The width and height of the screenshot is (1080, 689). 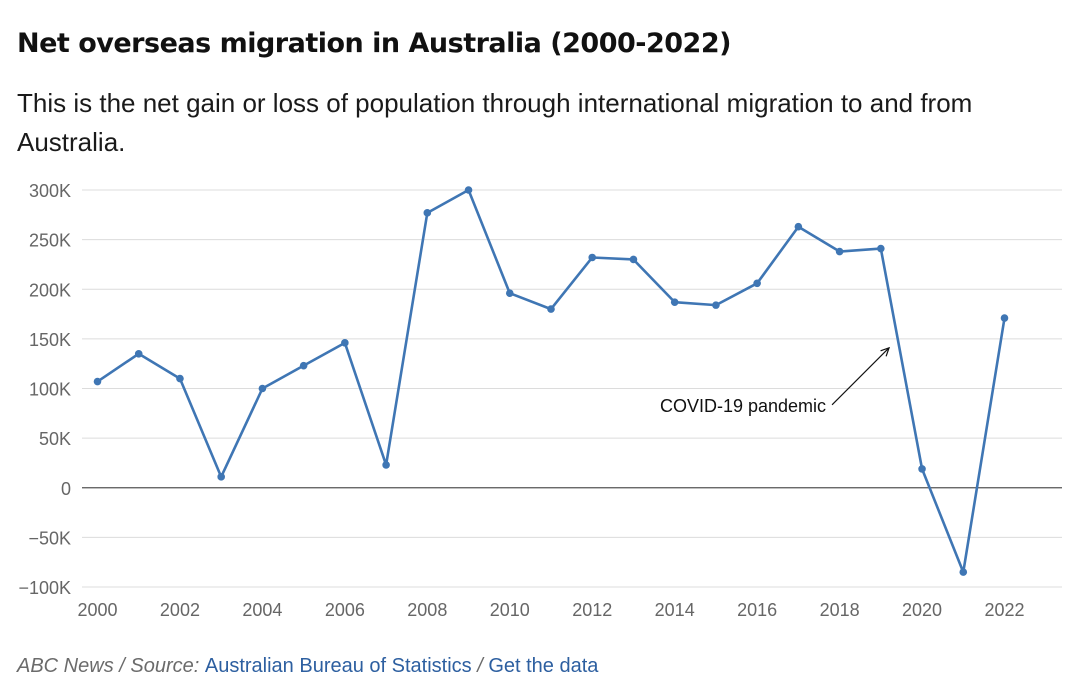 I want to click on y-tick-label: 300K, so click(x=50, y=191).